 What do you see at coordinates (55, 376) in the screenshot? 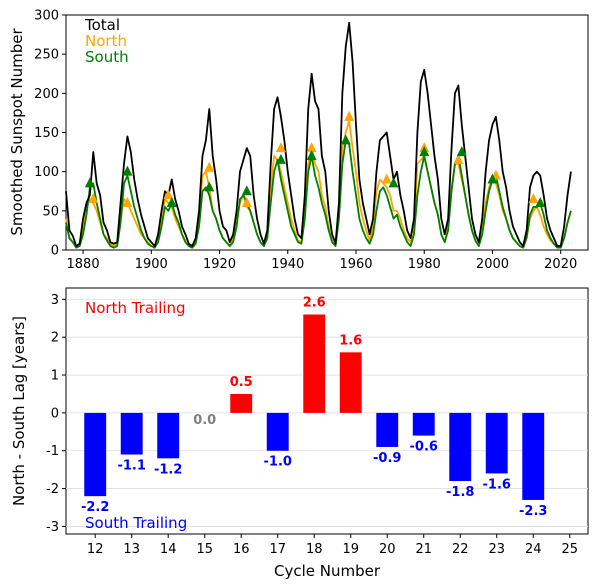
I see `bottom-y-tick-label-1: 1` at bounding box center [55, 376].